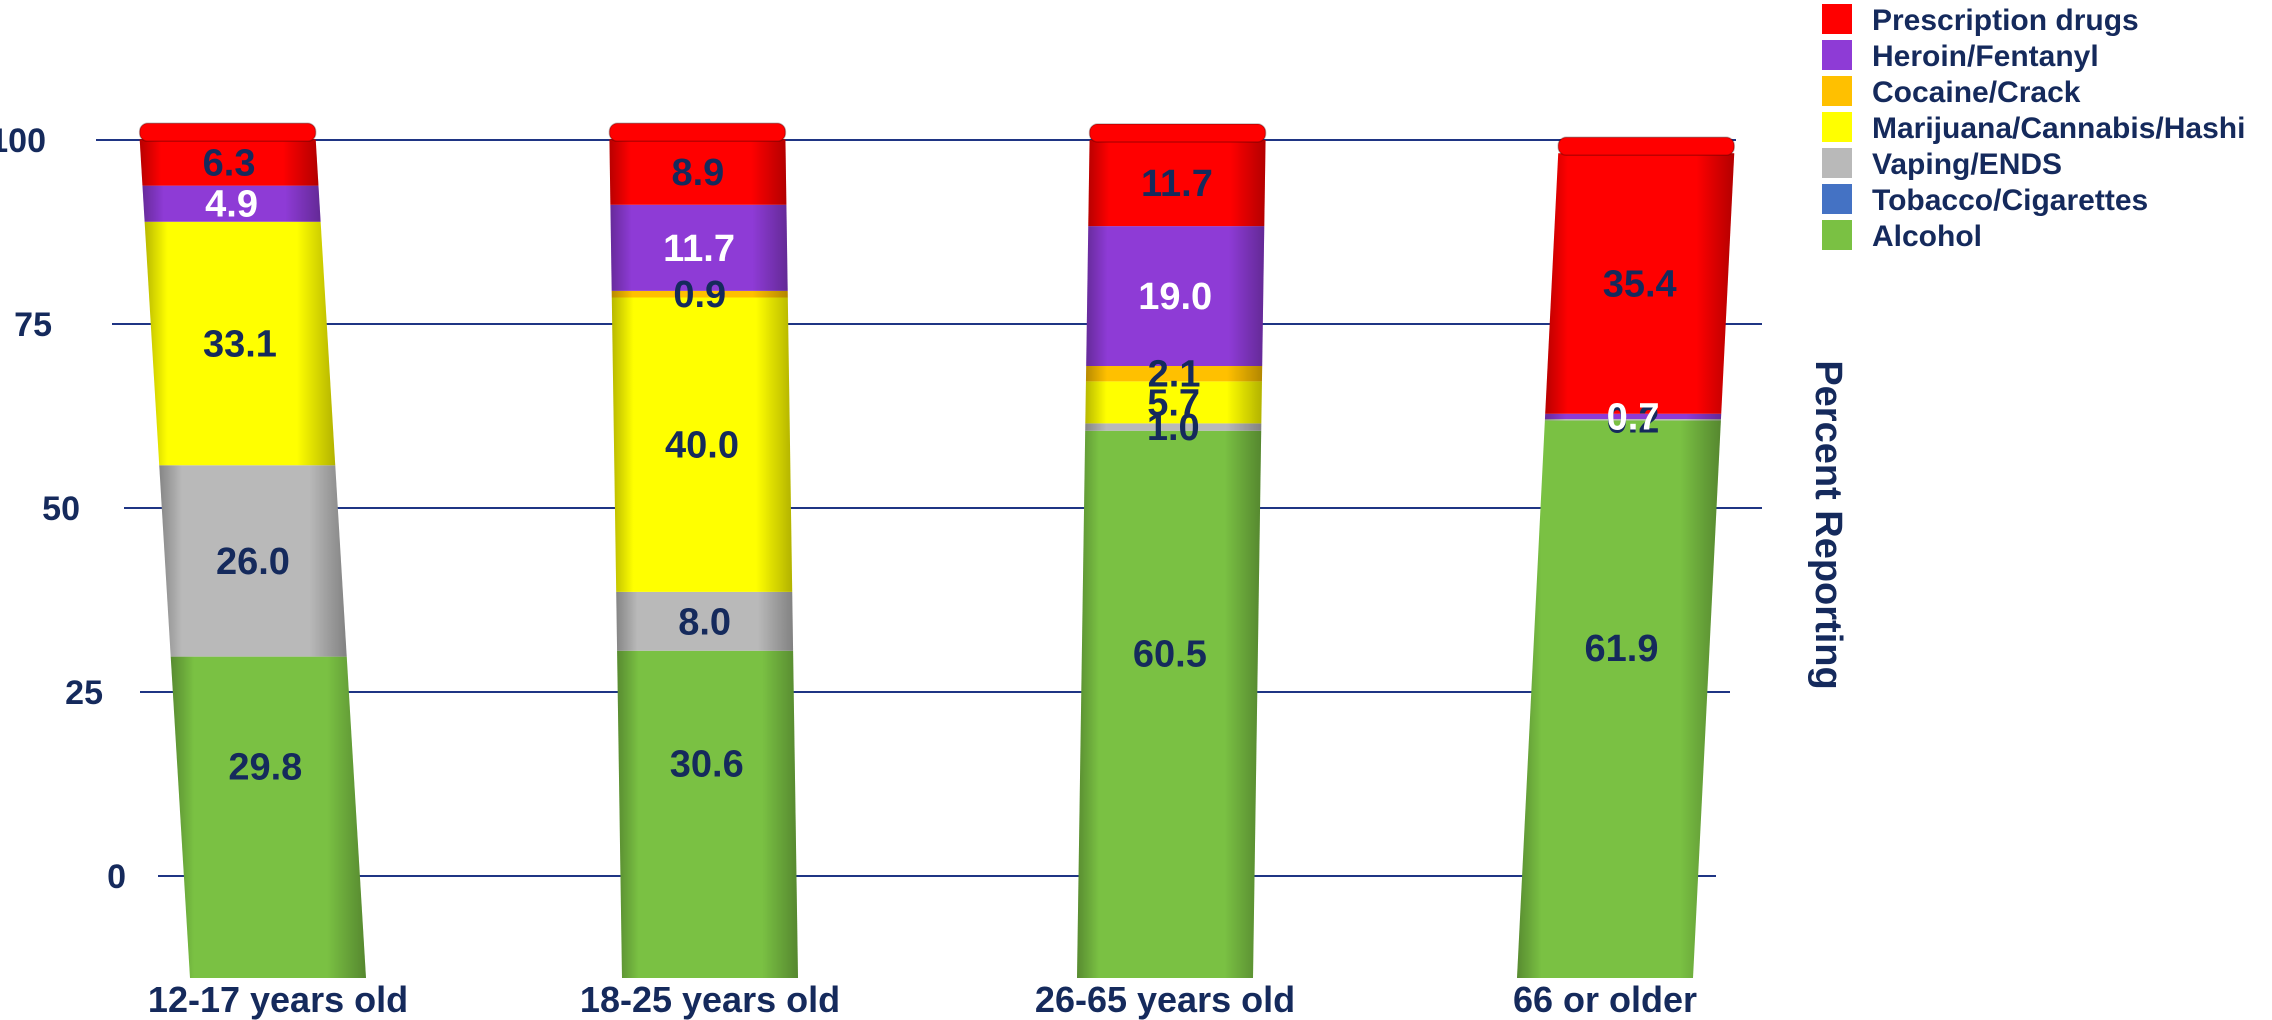 The image size is (2272, 1020). I want to click on bar-cap-66-or-older, so click(1646, 146).